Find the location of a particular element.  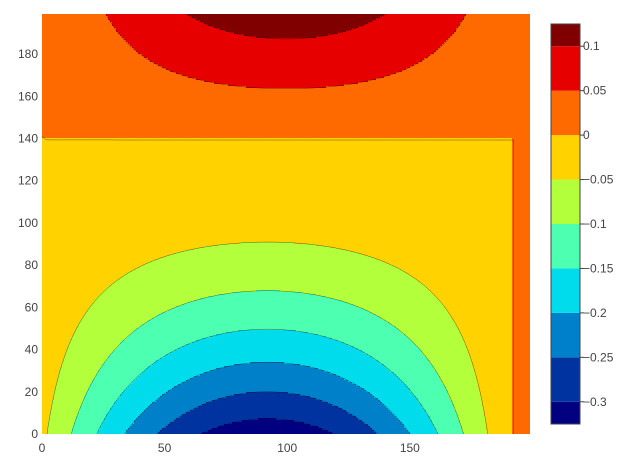

colorbar-tick-label: 0.05 is located at coordinates (595, 91).